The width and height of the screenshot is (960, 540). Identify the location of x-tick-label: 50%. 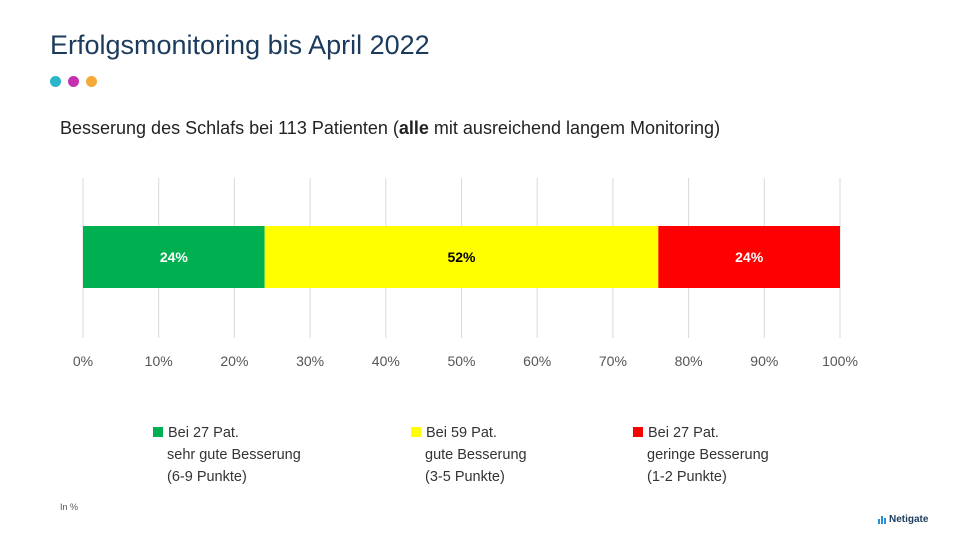
(461, 361).